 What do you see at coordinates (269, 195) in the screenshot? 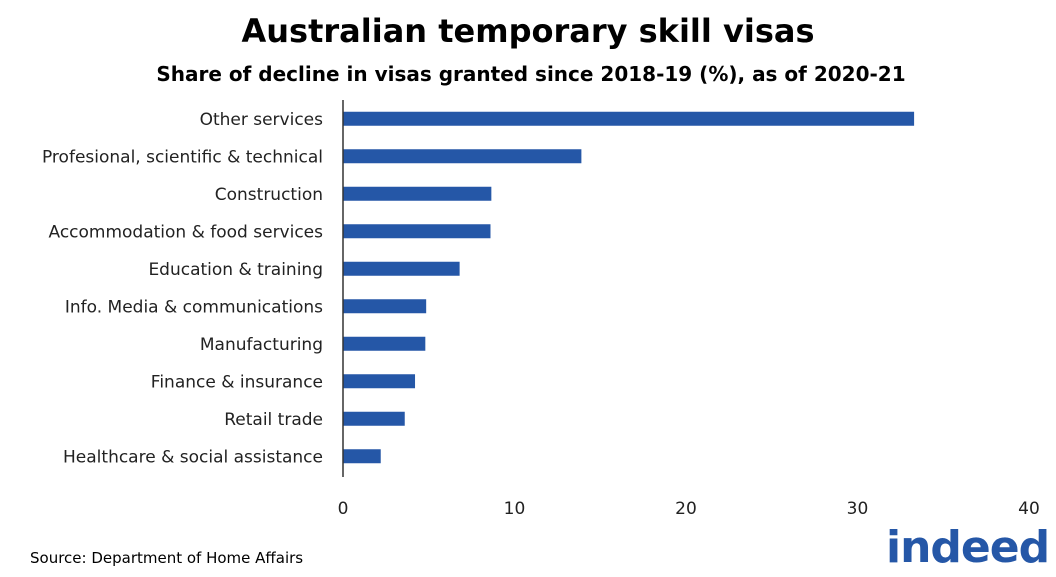
I see `category-label: Construction` at bounding box center [269, 195].